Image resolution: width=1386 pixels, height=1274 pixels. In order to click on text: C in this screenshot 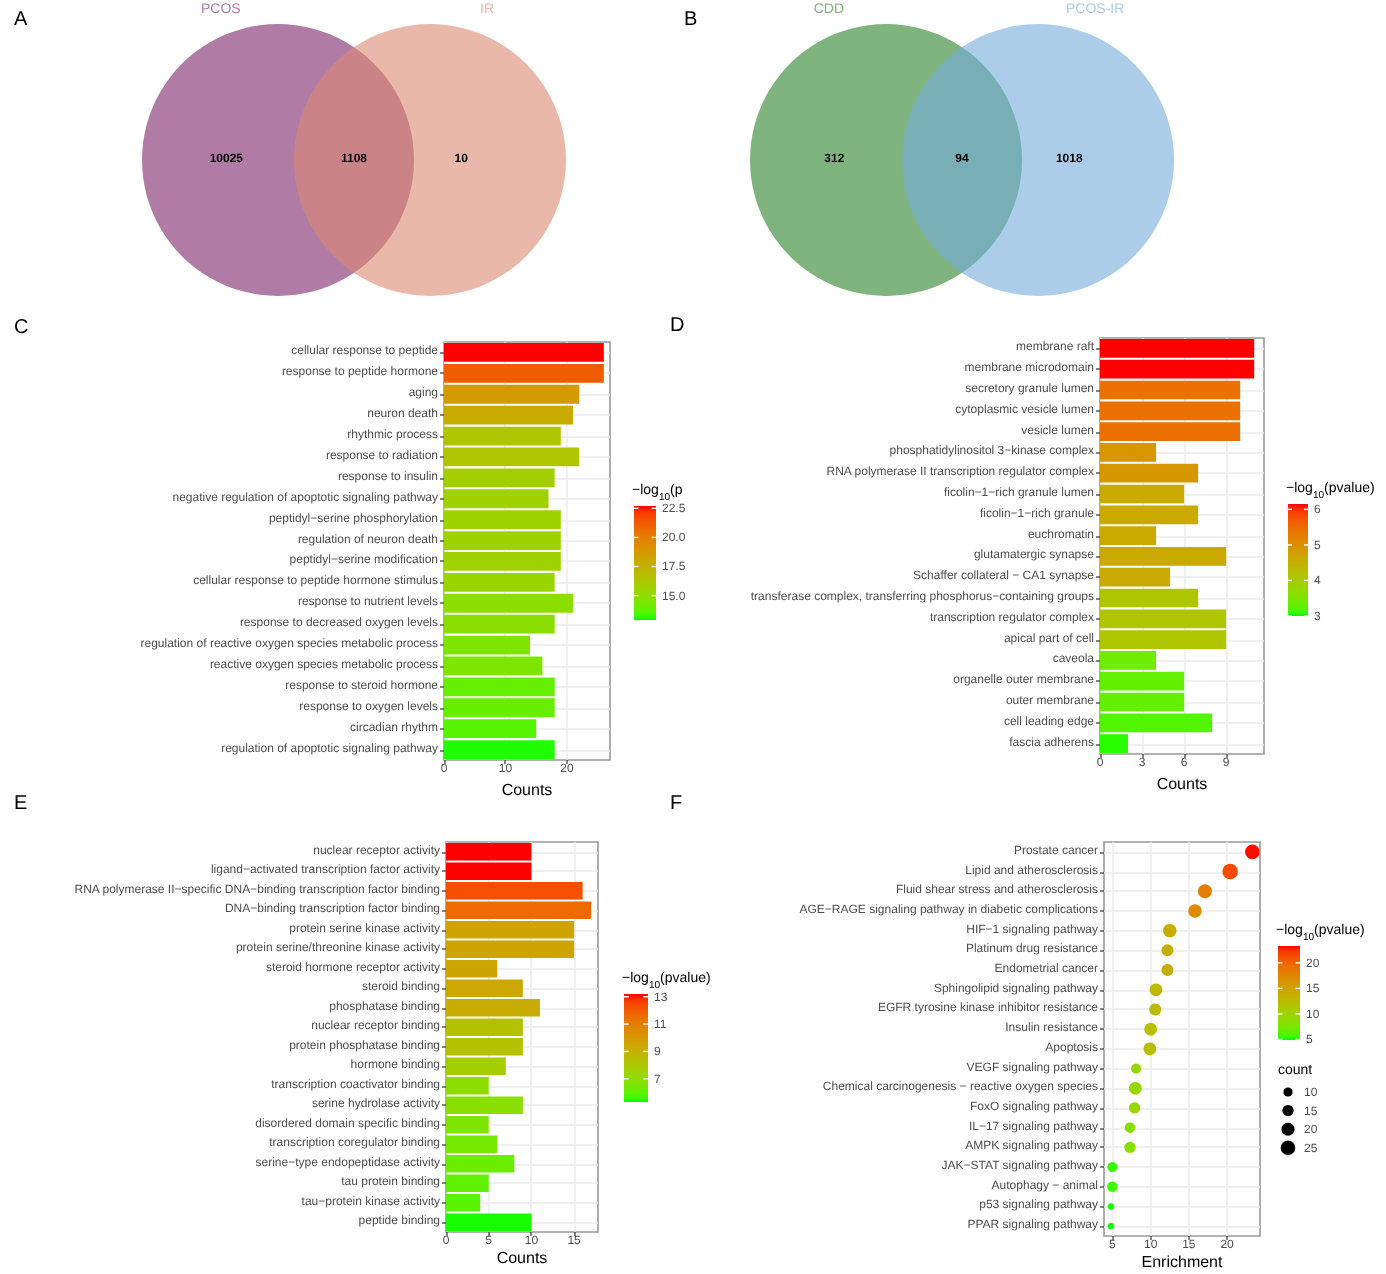, I will do `click(21, 328)`.